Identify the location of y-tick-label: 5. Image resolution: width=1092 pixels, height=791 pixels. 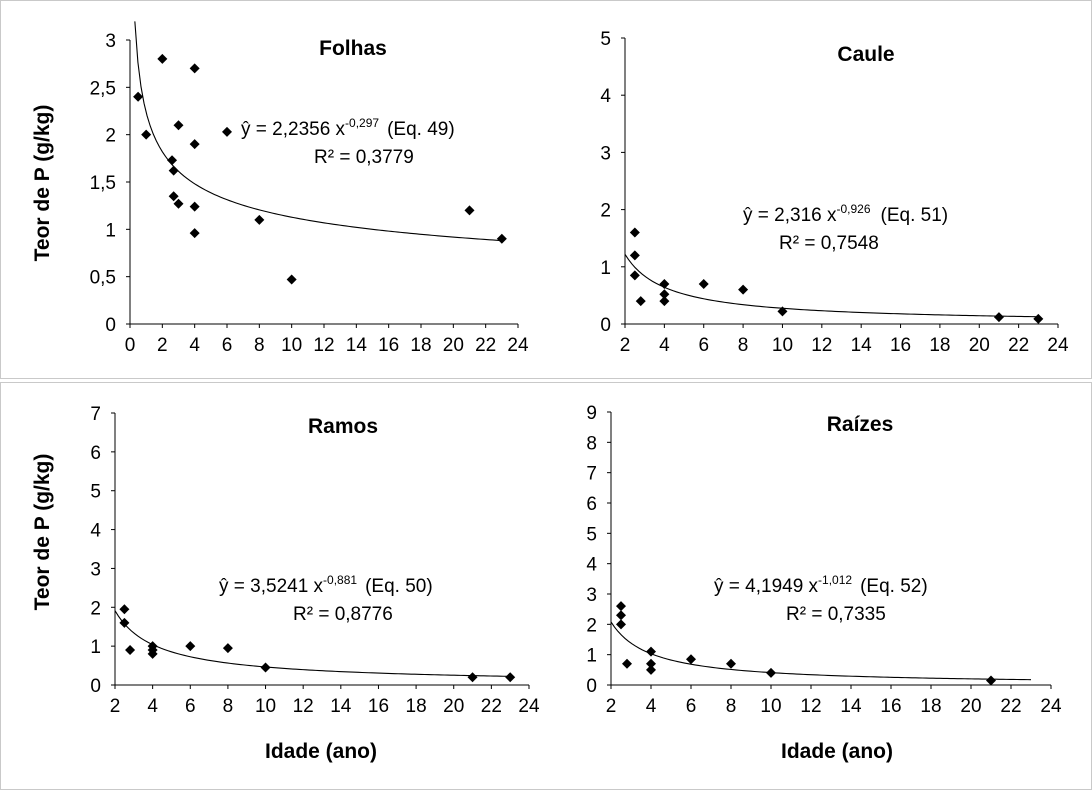
(591, 534).